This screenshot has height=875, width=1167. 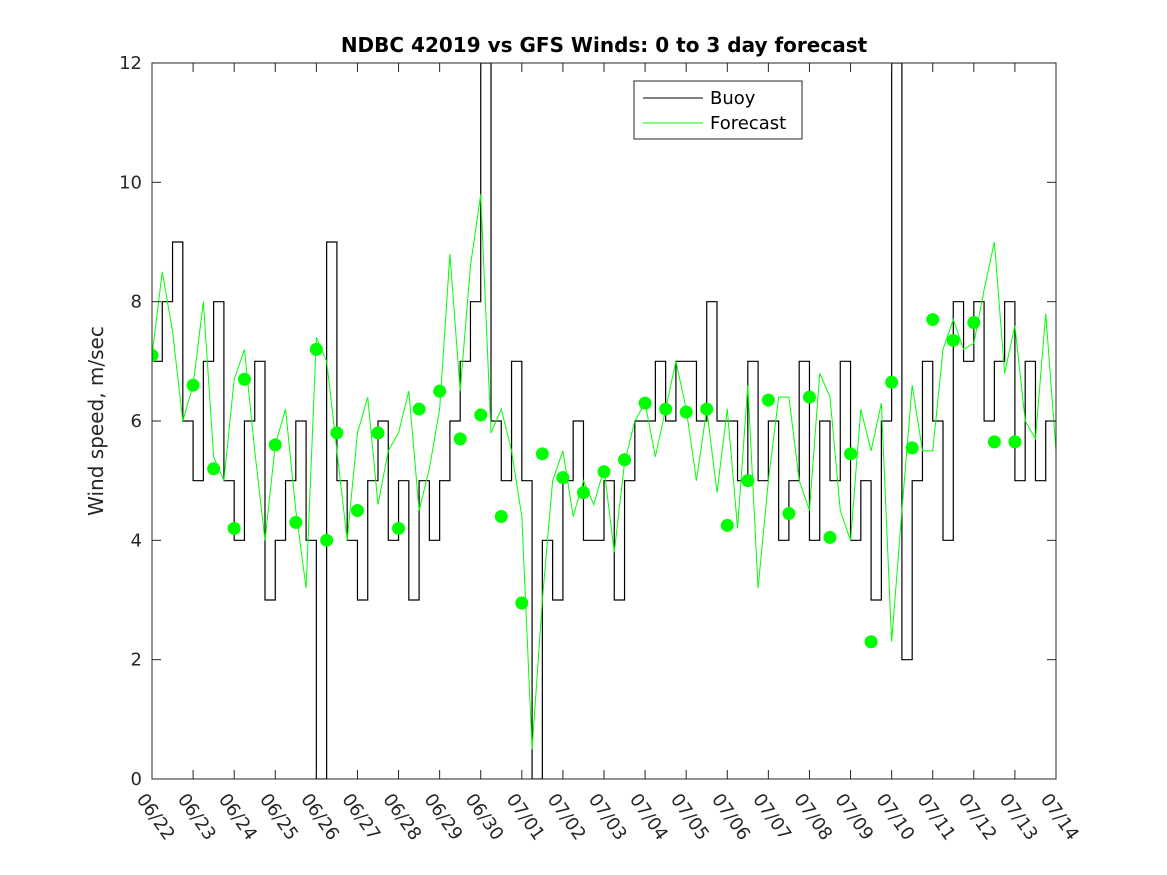 I want to click on x-tick-label: 06/27, so click(x=360, y=817).